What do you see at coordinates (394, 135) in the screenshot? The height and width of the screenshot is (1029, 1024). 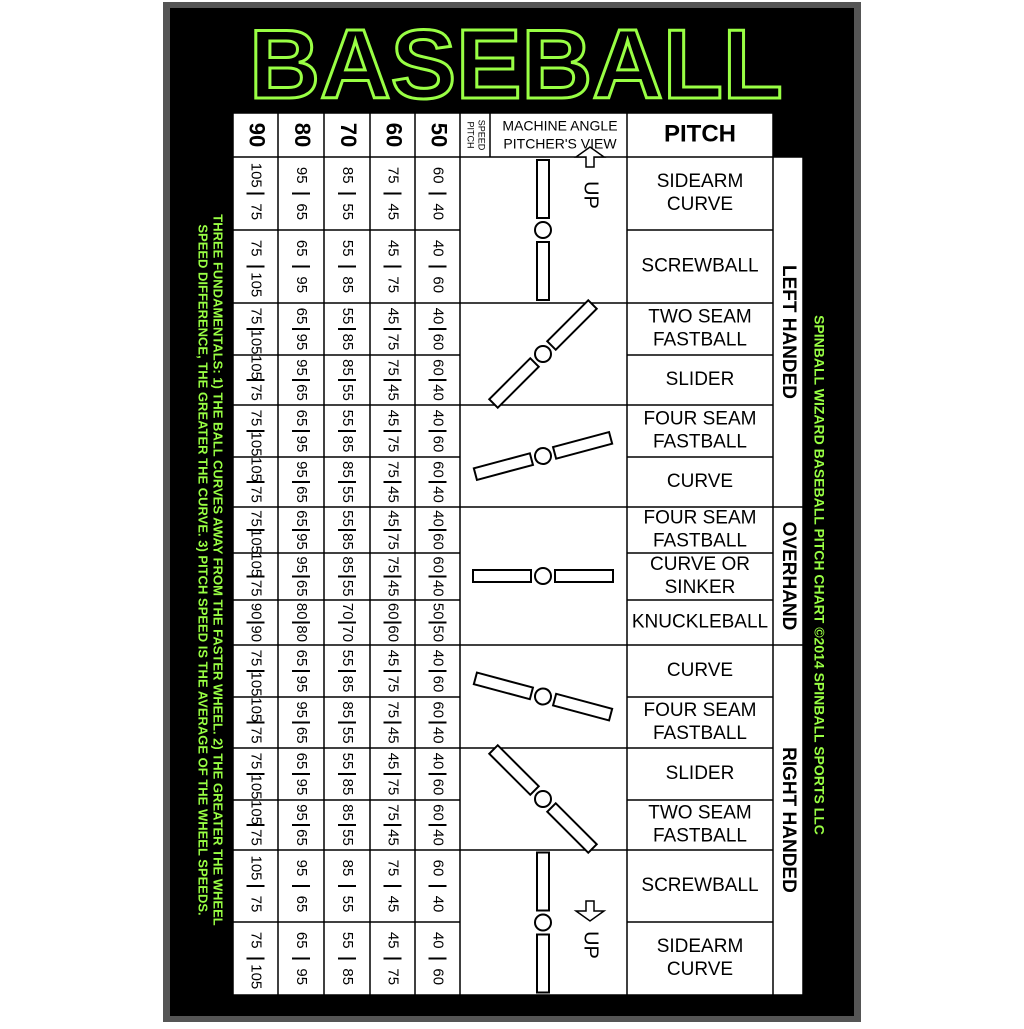 I see `speed-header: 60` at bounding box center [394, 135].